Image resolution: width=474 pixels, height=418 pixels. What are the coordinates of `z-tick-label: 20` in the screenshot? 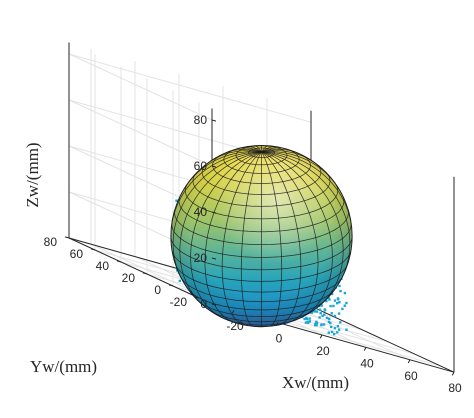 It's located at (201, 258).